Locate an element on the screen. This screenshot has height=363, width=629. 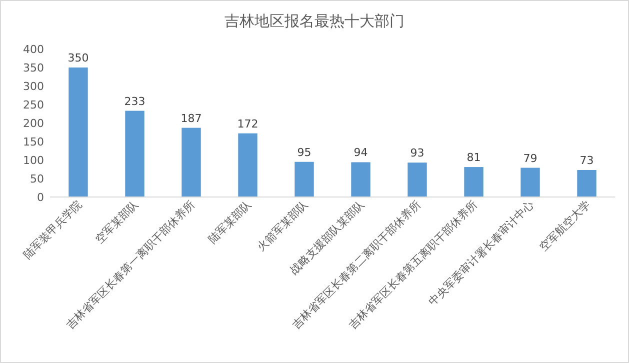
data-label: 187 is located at coordinates (191, 118).